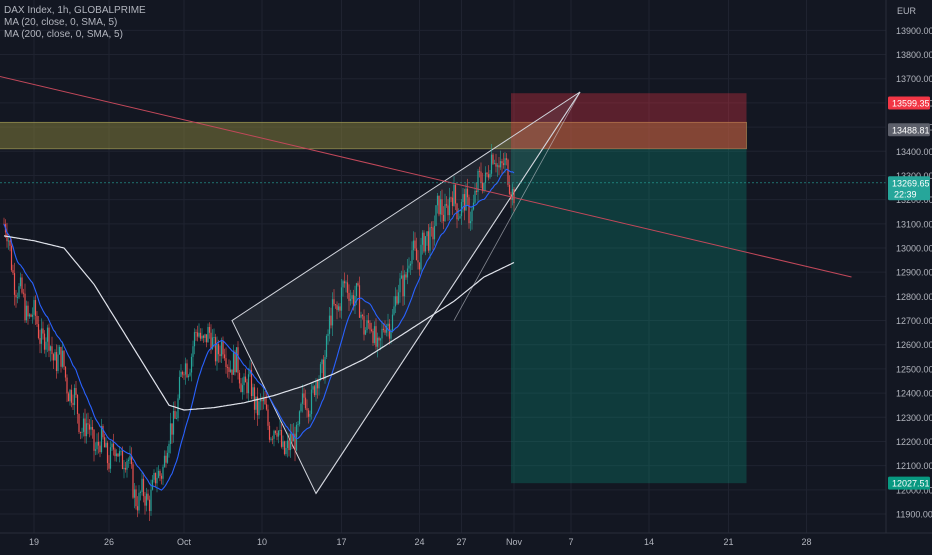 The width and height of the screenshot is (932, 555). What do you see at coordinates (914, 394) in the screenshot?
I see `y-tick-label: 12400.00` at bounding box center [914, 394].